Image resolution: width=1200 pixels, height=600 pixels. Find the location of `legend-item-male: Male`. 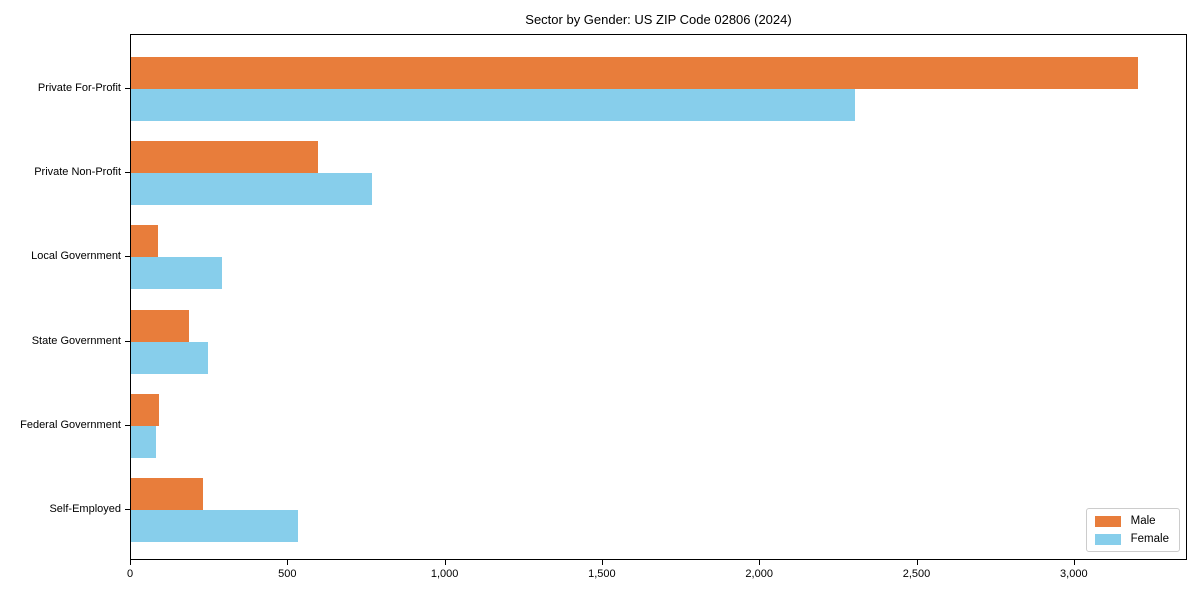

legend-item-male: Male is located at coordinates (1131, 521).